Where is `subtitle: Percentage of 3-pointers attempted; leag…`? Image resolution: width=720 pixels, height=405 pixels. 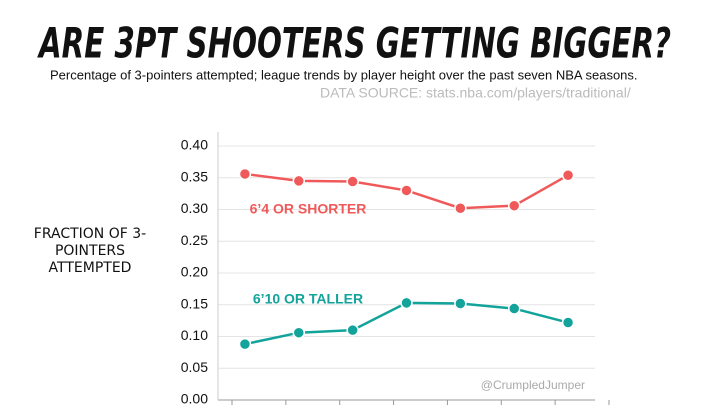 subtitle: Percentage of 3-pointers attempted; leag… is located at coordinates (344, 74).